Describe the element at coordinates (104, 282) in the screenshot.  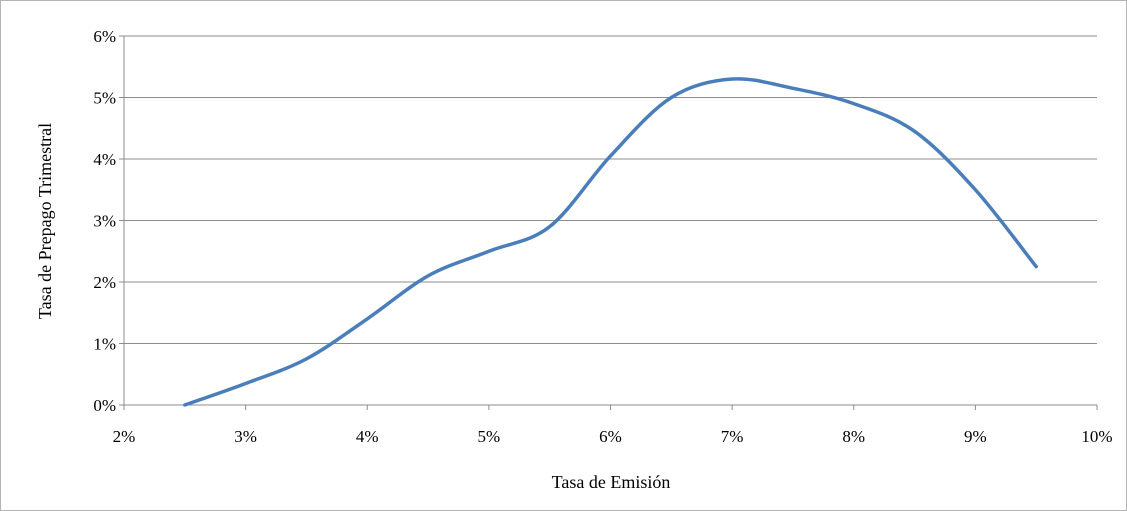
I see `y-tick-label: 2%` at that location.